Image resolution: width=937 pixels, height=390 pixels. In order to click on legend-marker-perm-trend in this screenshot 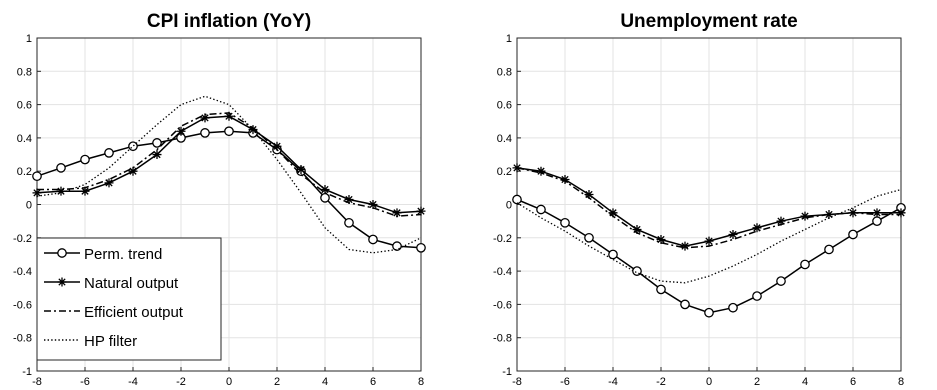, I will do `click(62, 253)`.